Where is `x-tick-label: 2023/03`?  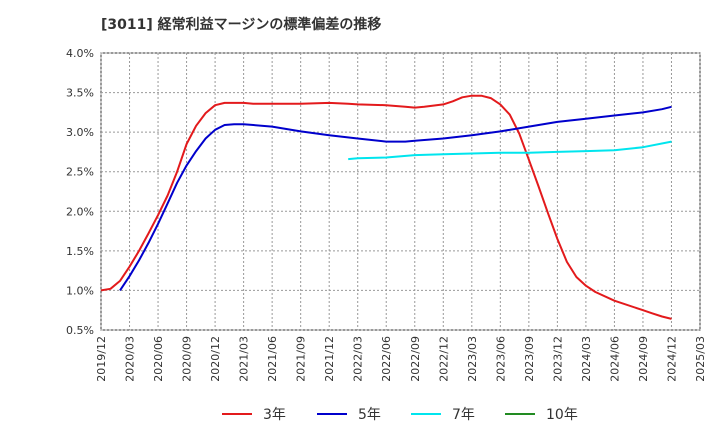 x-tick-label: 2023/03 is located at coordinates (472, 359).